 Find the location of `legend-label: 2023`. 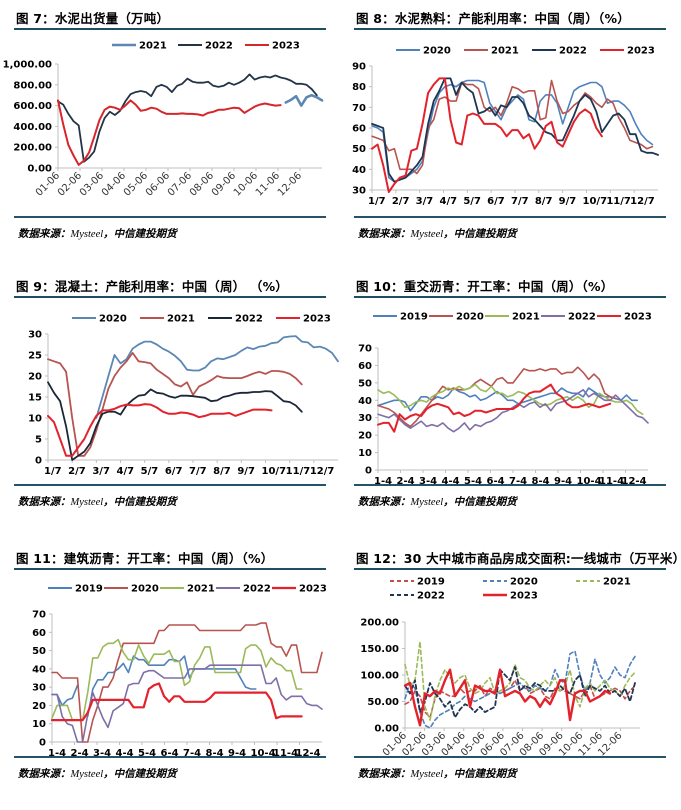

legend-label: 2023 is located at coordinates (286, 46).